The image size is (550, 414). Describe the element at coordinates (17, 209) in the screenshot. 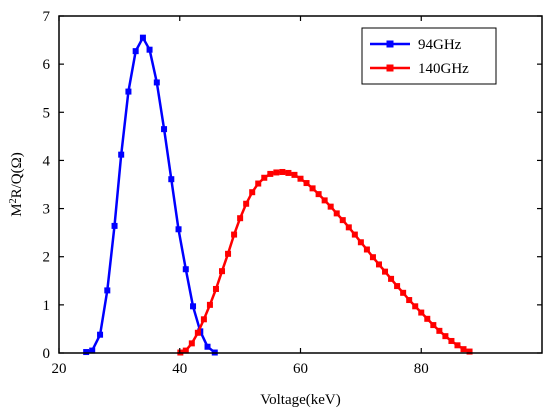

I see `y-axis-title-base: M` at that location.